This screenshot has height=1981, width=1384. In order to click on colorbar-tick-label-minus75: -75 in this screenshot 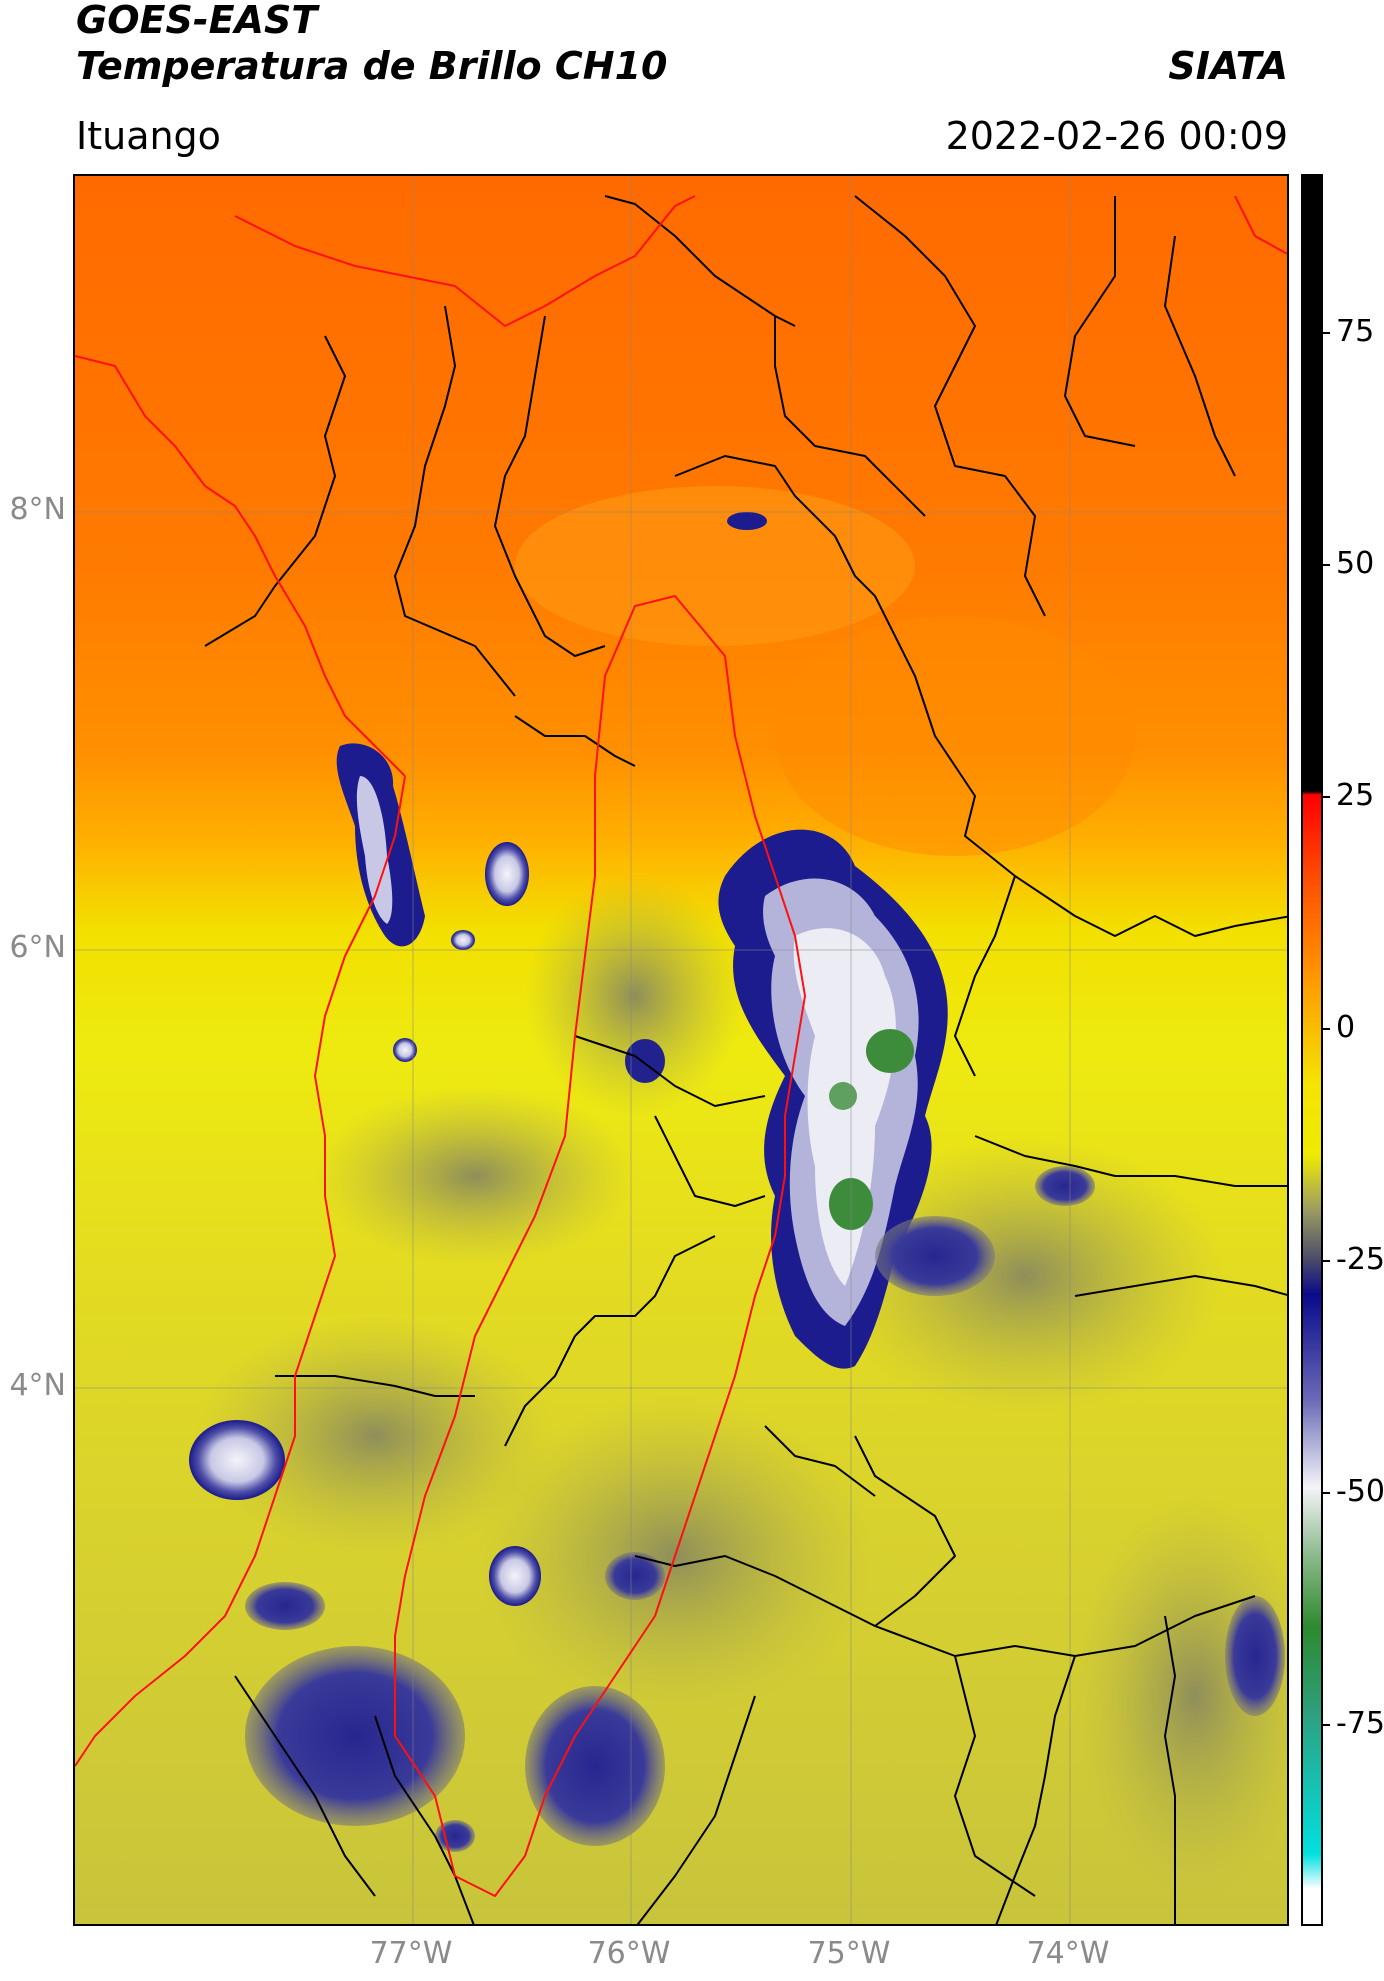, I will do `click(1360, 1723)`.